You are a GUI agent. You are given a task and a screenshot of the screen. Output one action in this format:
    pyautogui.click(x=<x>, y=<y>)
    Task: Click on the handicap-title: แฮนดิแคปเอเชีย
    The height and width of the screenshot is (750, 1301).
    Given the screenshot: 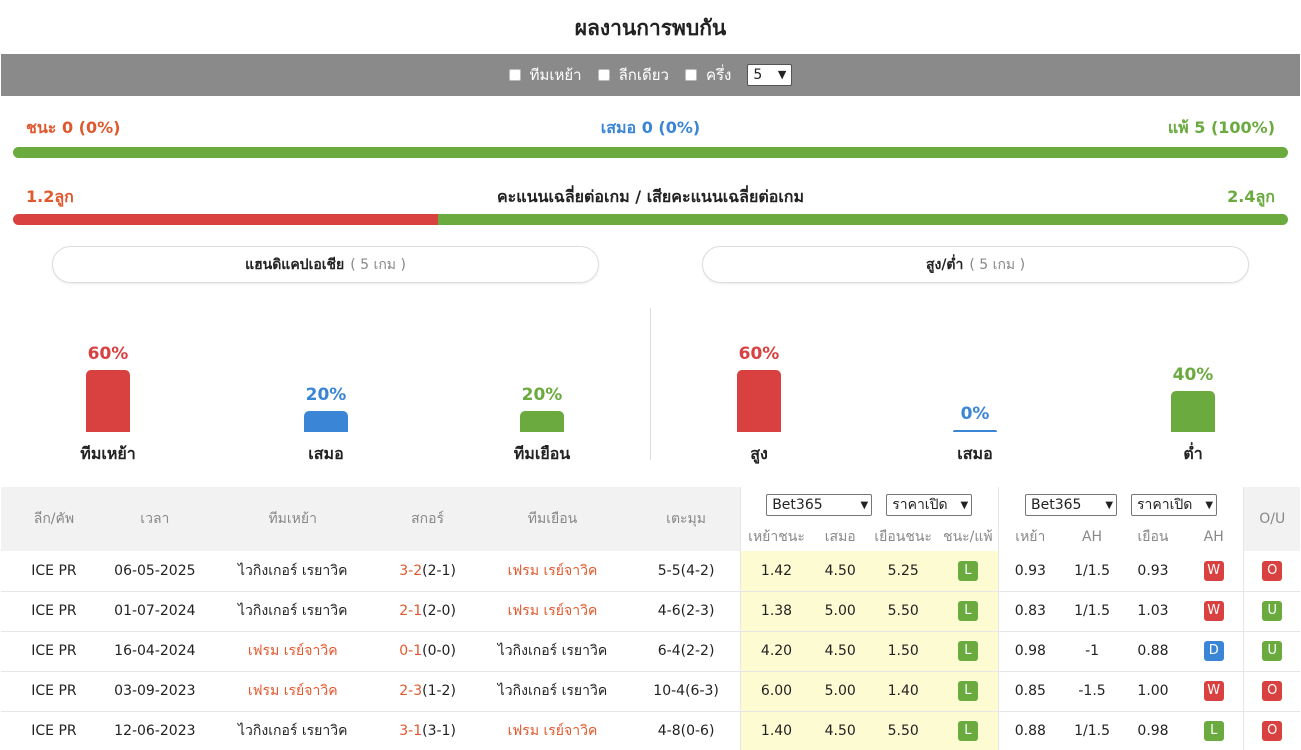 What is the action you would take?
    pyautogui.click(x=295, y=264)
    